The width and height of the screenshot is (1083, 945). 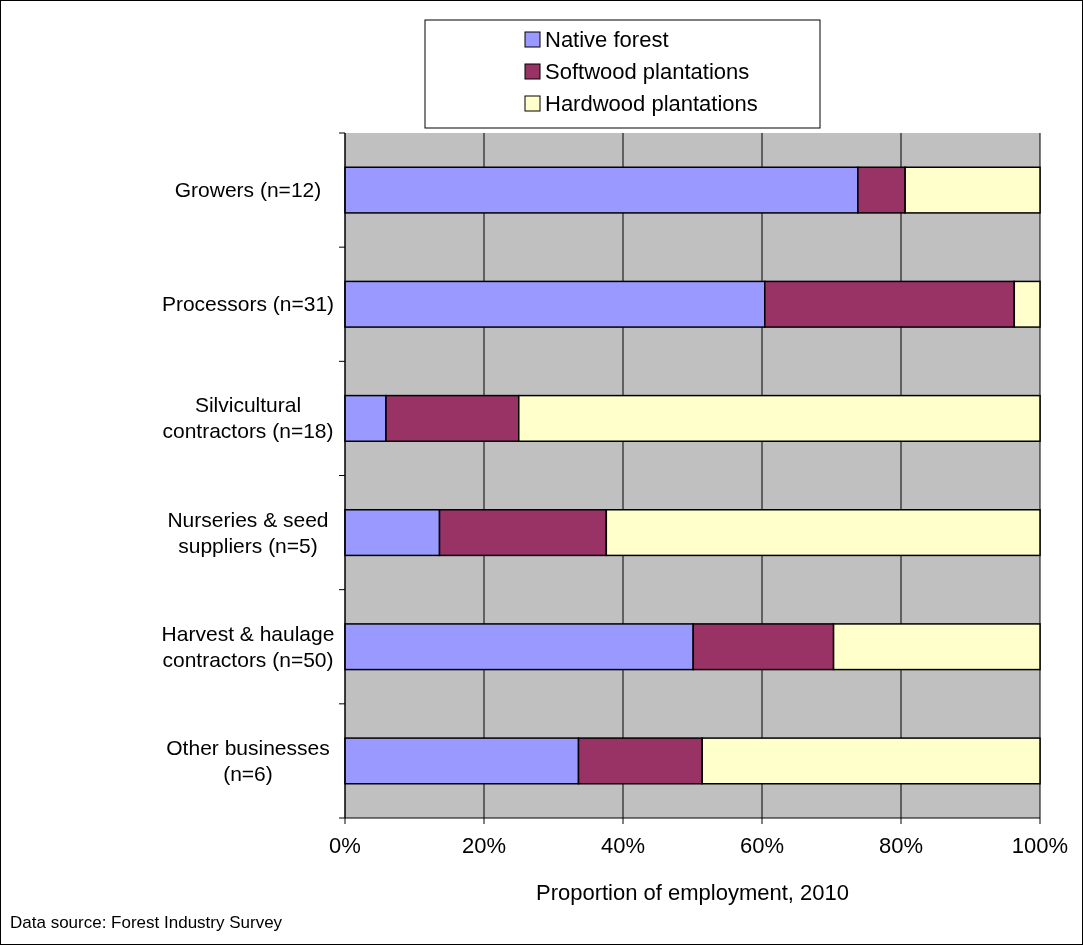 I want to click on x-tick-label: 60%, so click(x=762, y=845).